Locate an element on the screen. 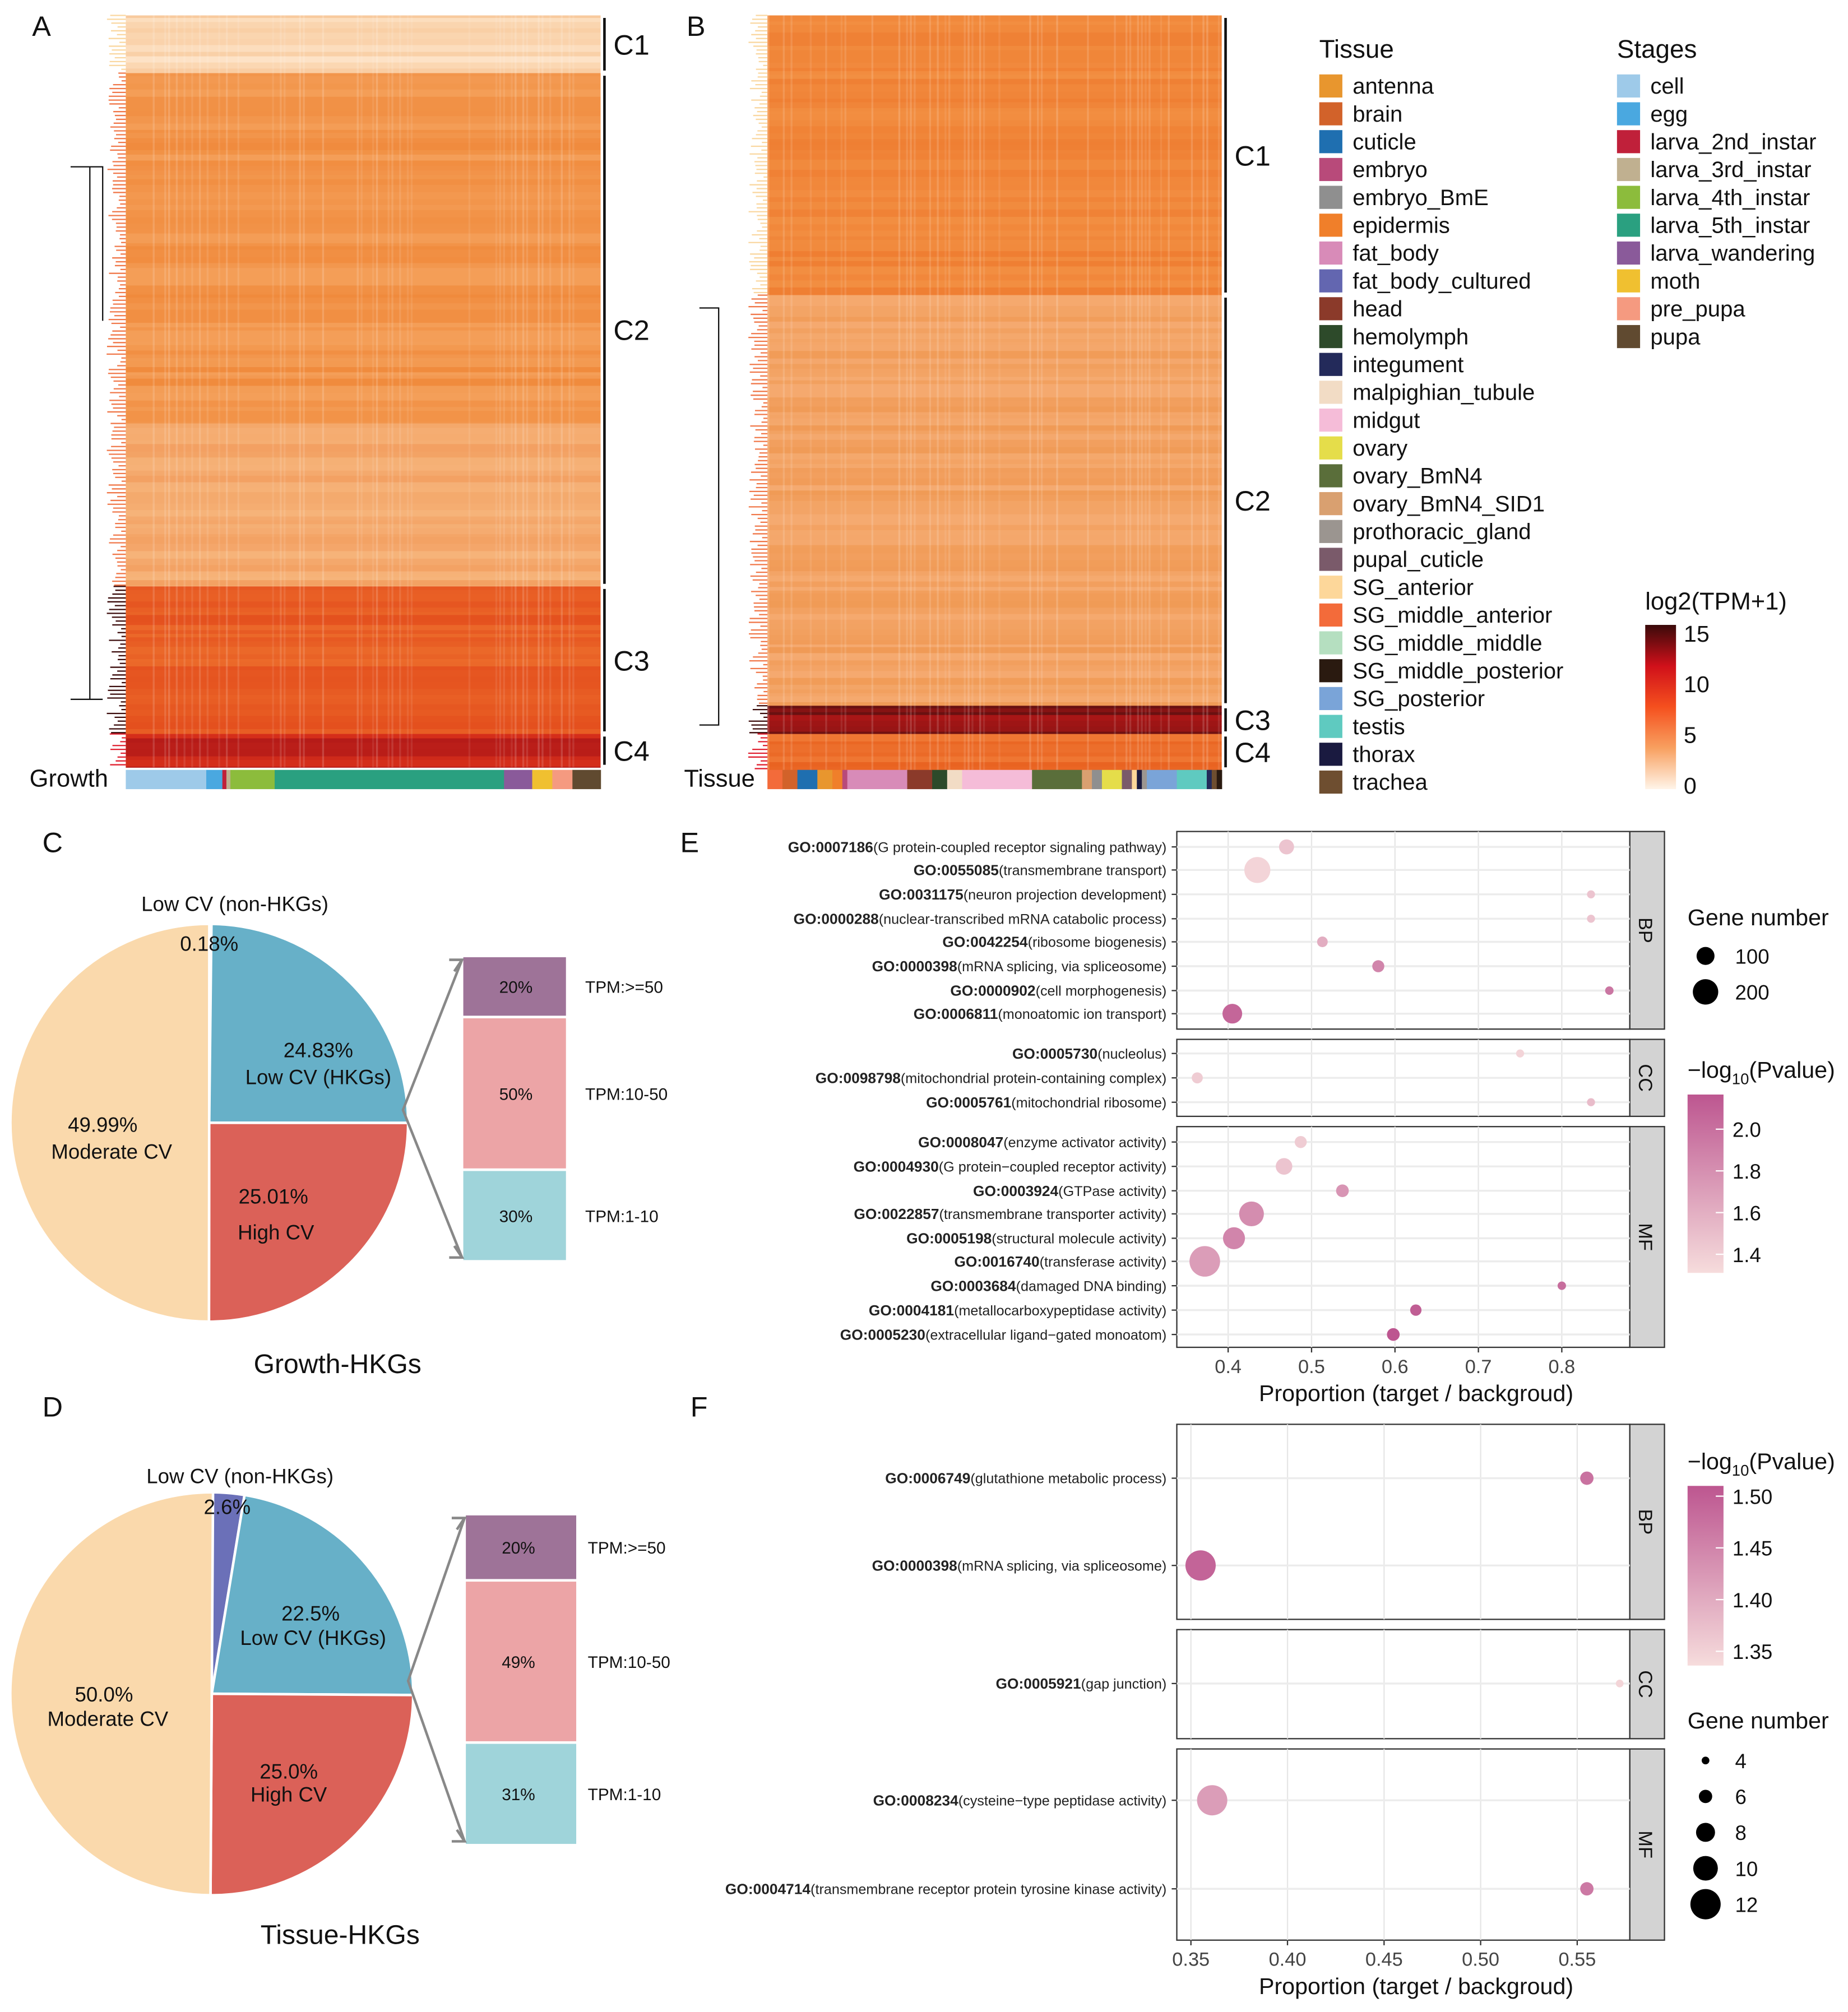 The height and width of the screenshot is (2012, 1848). legend-title-part: −log is located at coordinates (1710, 1070).